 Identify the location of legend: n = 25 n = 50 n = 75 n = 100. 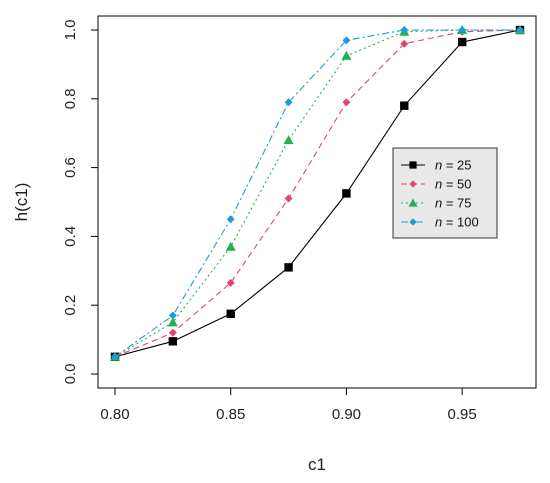
(445, 193).